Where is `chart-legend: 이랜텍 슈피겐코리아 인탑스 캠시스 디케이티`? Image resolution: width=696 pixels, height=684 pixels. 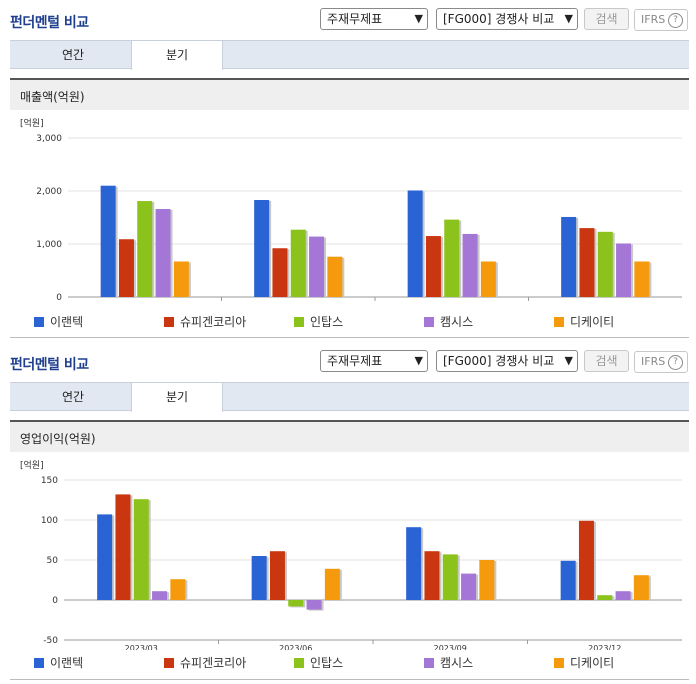 chart-legend: 이랜텍 슈피겐코리아 인탑스 캠시스 디케이티 is located at coordinates (348, 664).